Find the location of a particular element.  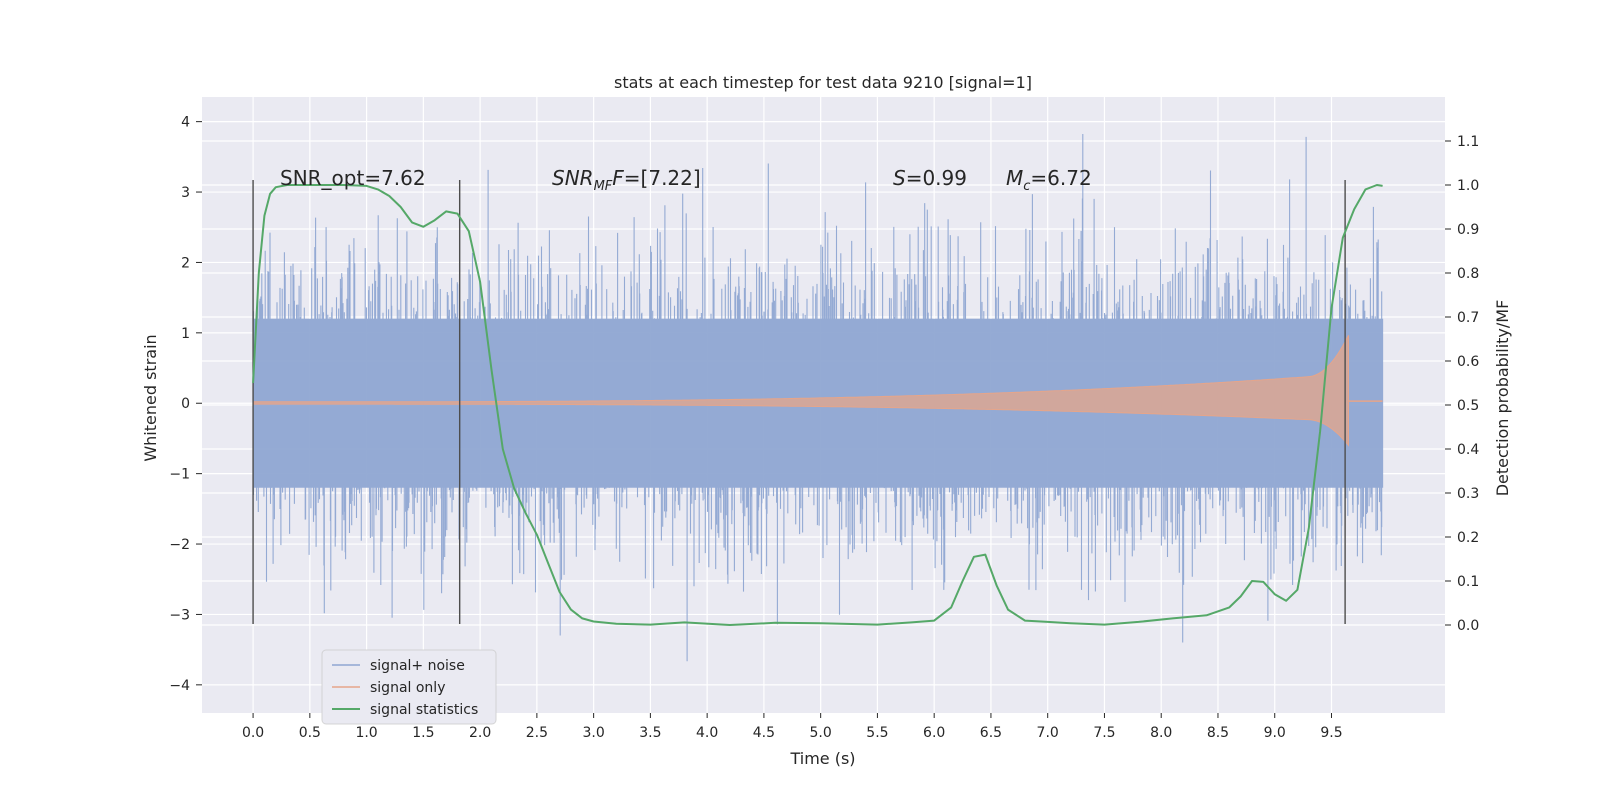

legend-box is located at coordinates (409, 687).